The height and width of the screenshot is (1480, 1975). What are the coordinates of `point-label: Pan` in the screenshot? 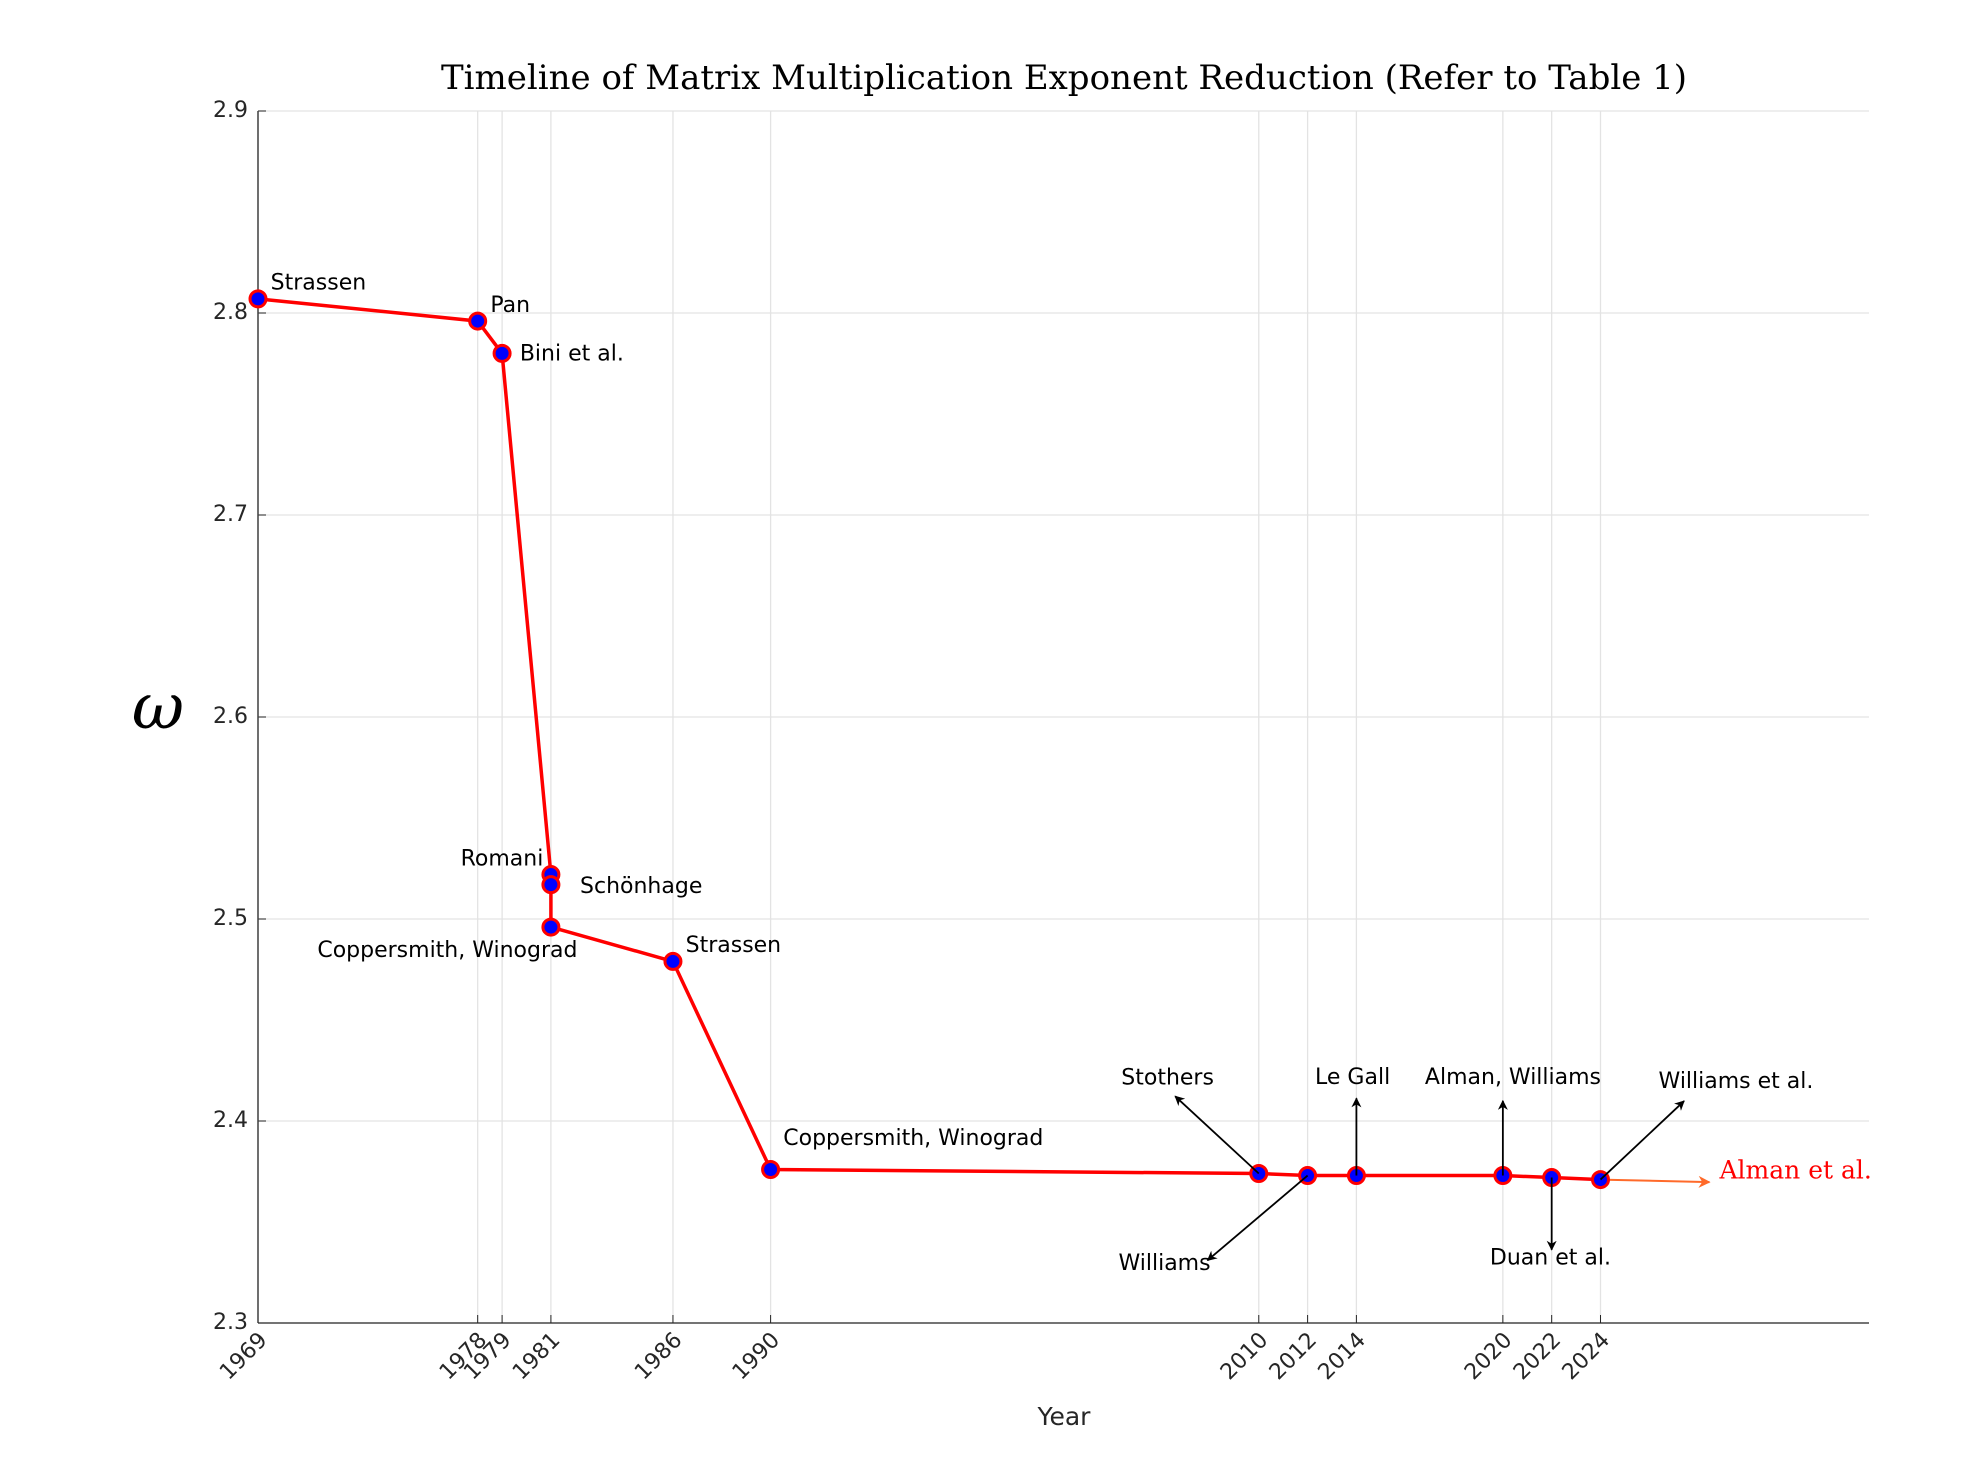 It's located at (510, 305).